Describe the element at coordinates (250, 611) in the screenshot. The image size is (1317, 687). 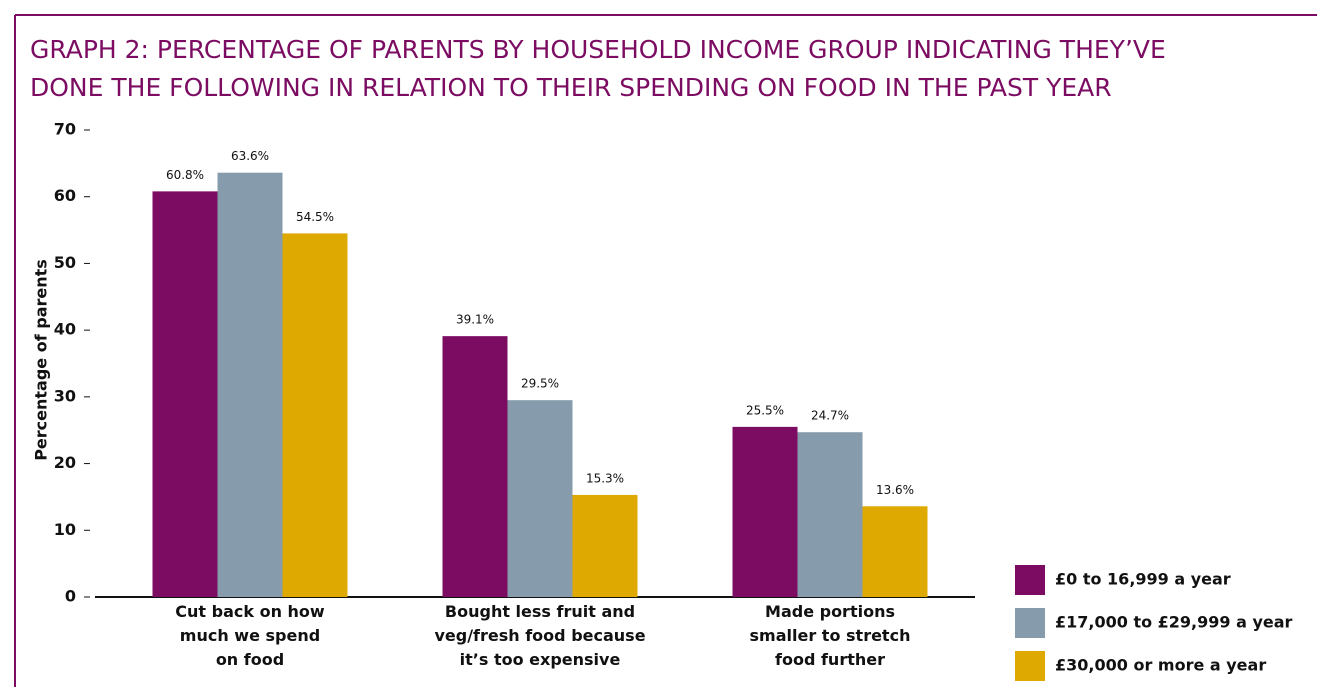
I see `x-tick-label-line: Cut back on how` at that location.